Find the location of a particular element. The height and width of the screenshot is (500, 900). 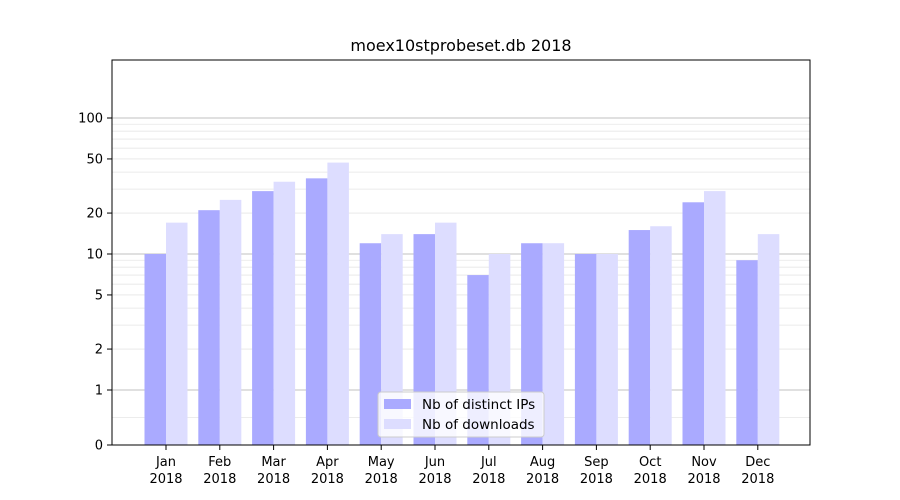

y-tick-label: 10 is located at coordinates (94, 255).